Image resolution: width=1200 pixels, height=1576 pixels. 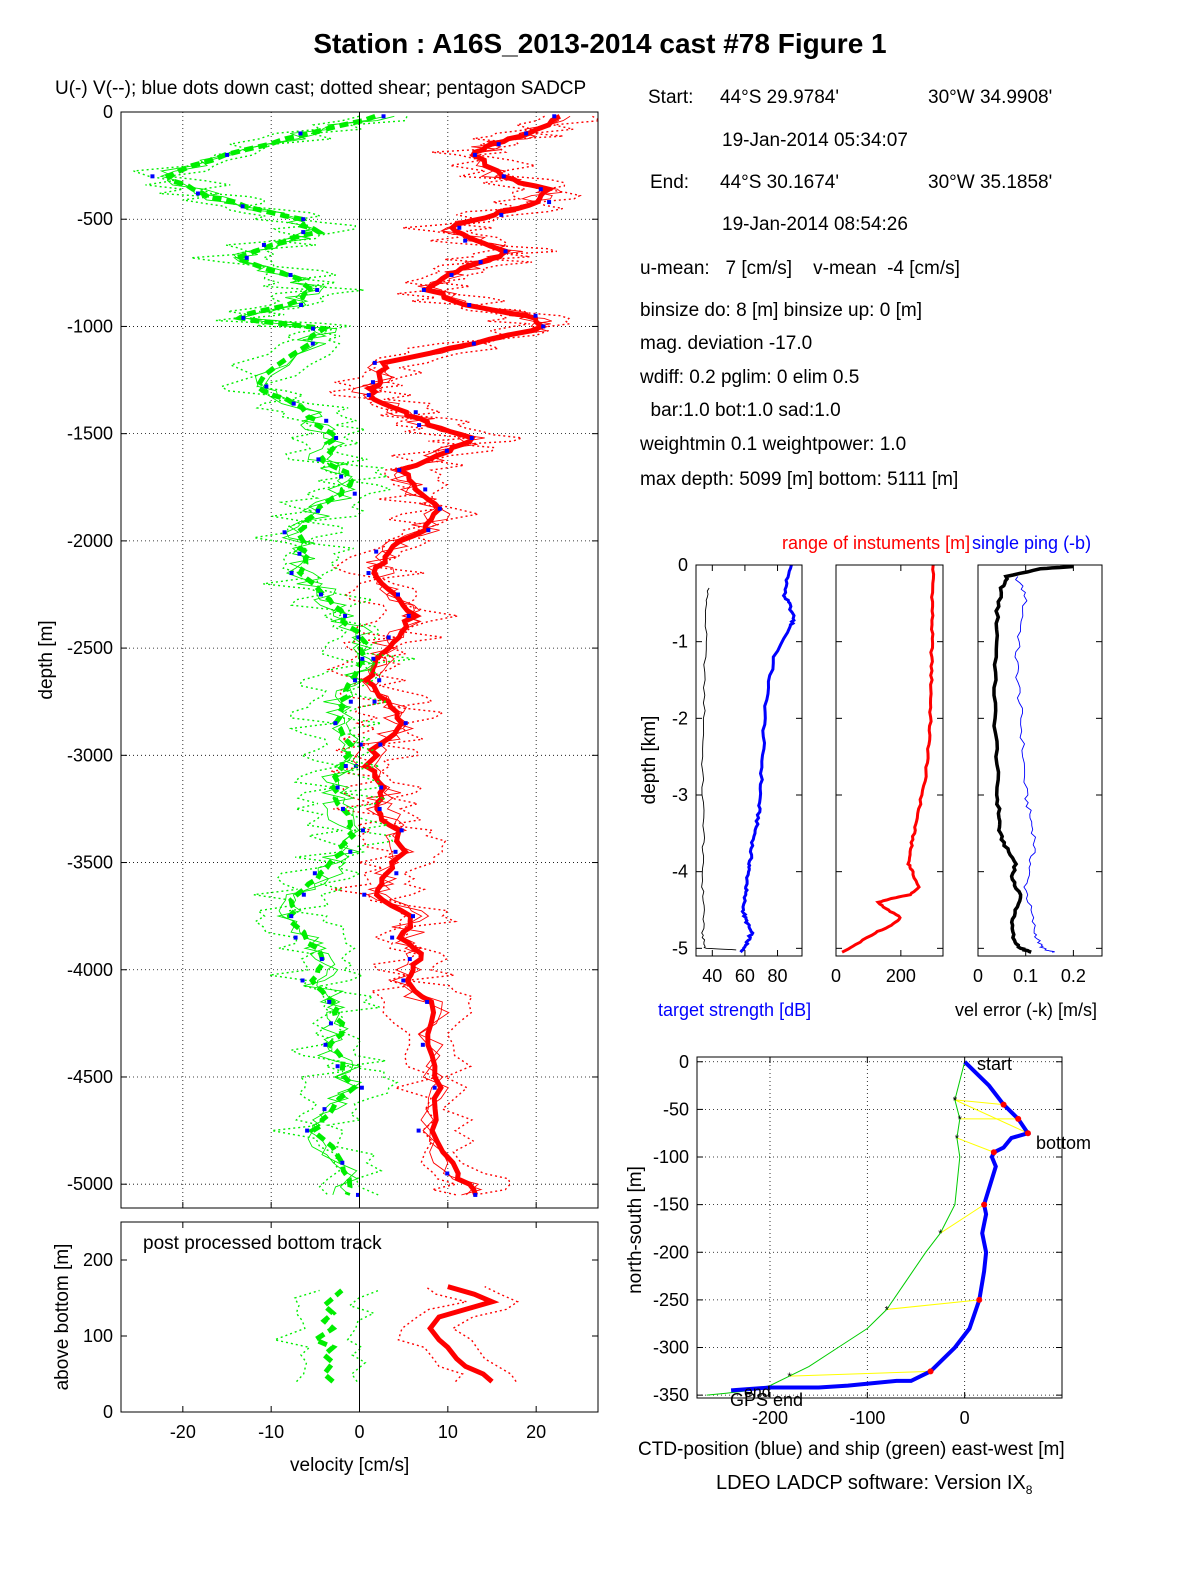 I want to click on software-footer: LDEO LADCP software: Version IX8, so click(x=874, y=1484).